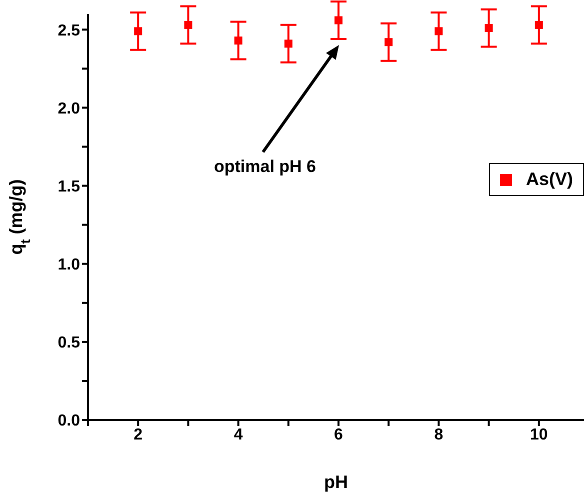 The height and width of the screenshot is (492, 584). Describe the element at coordinates (69, 343) in the screenshot. I see `y-tick-label: 0.5` at that location.